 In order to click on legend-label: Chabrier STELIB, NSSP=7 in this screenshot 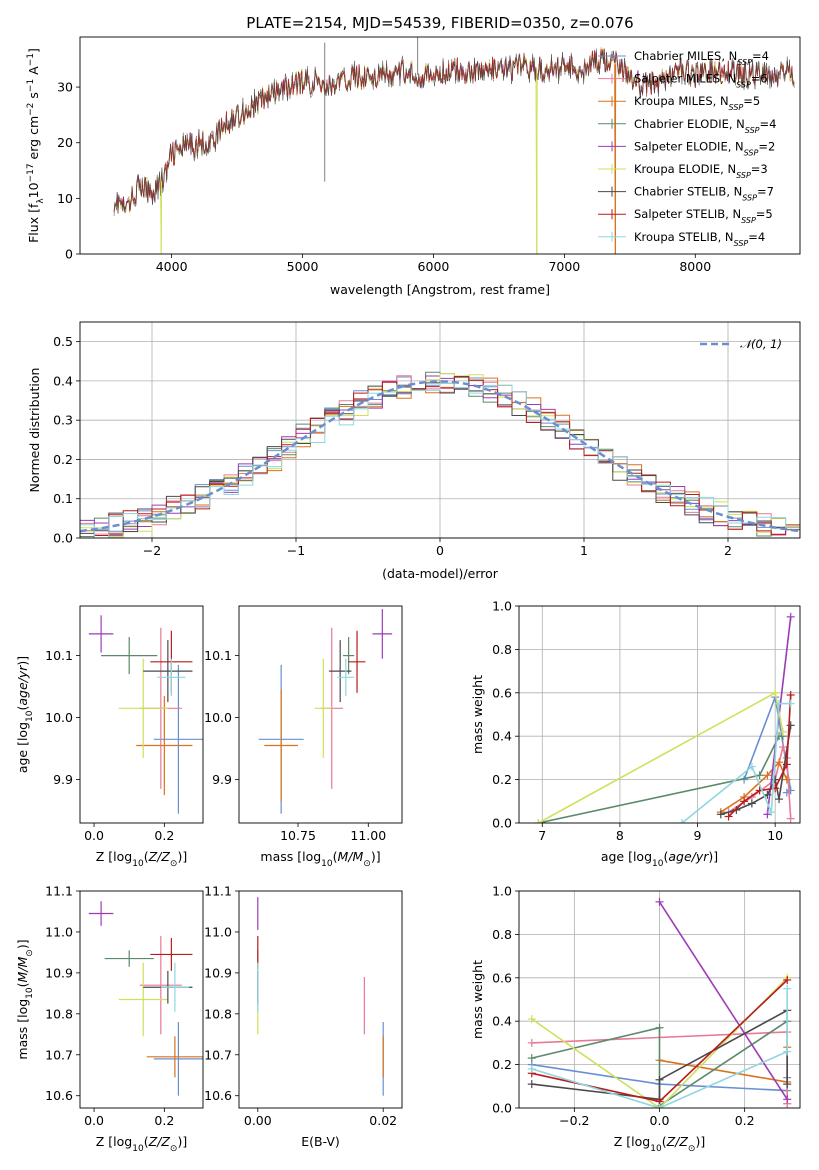, I will do `click(704, 194)`.